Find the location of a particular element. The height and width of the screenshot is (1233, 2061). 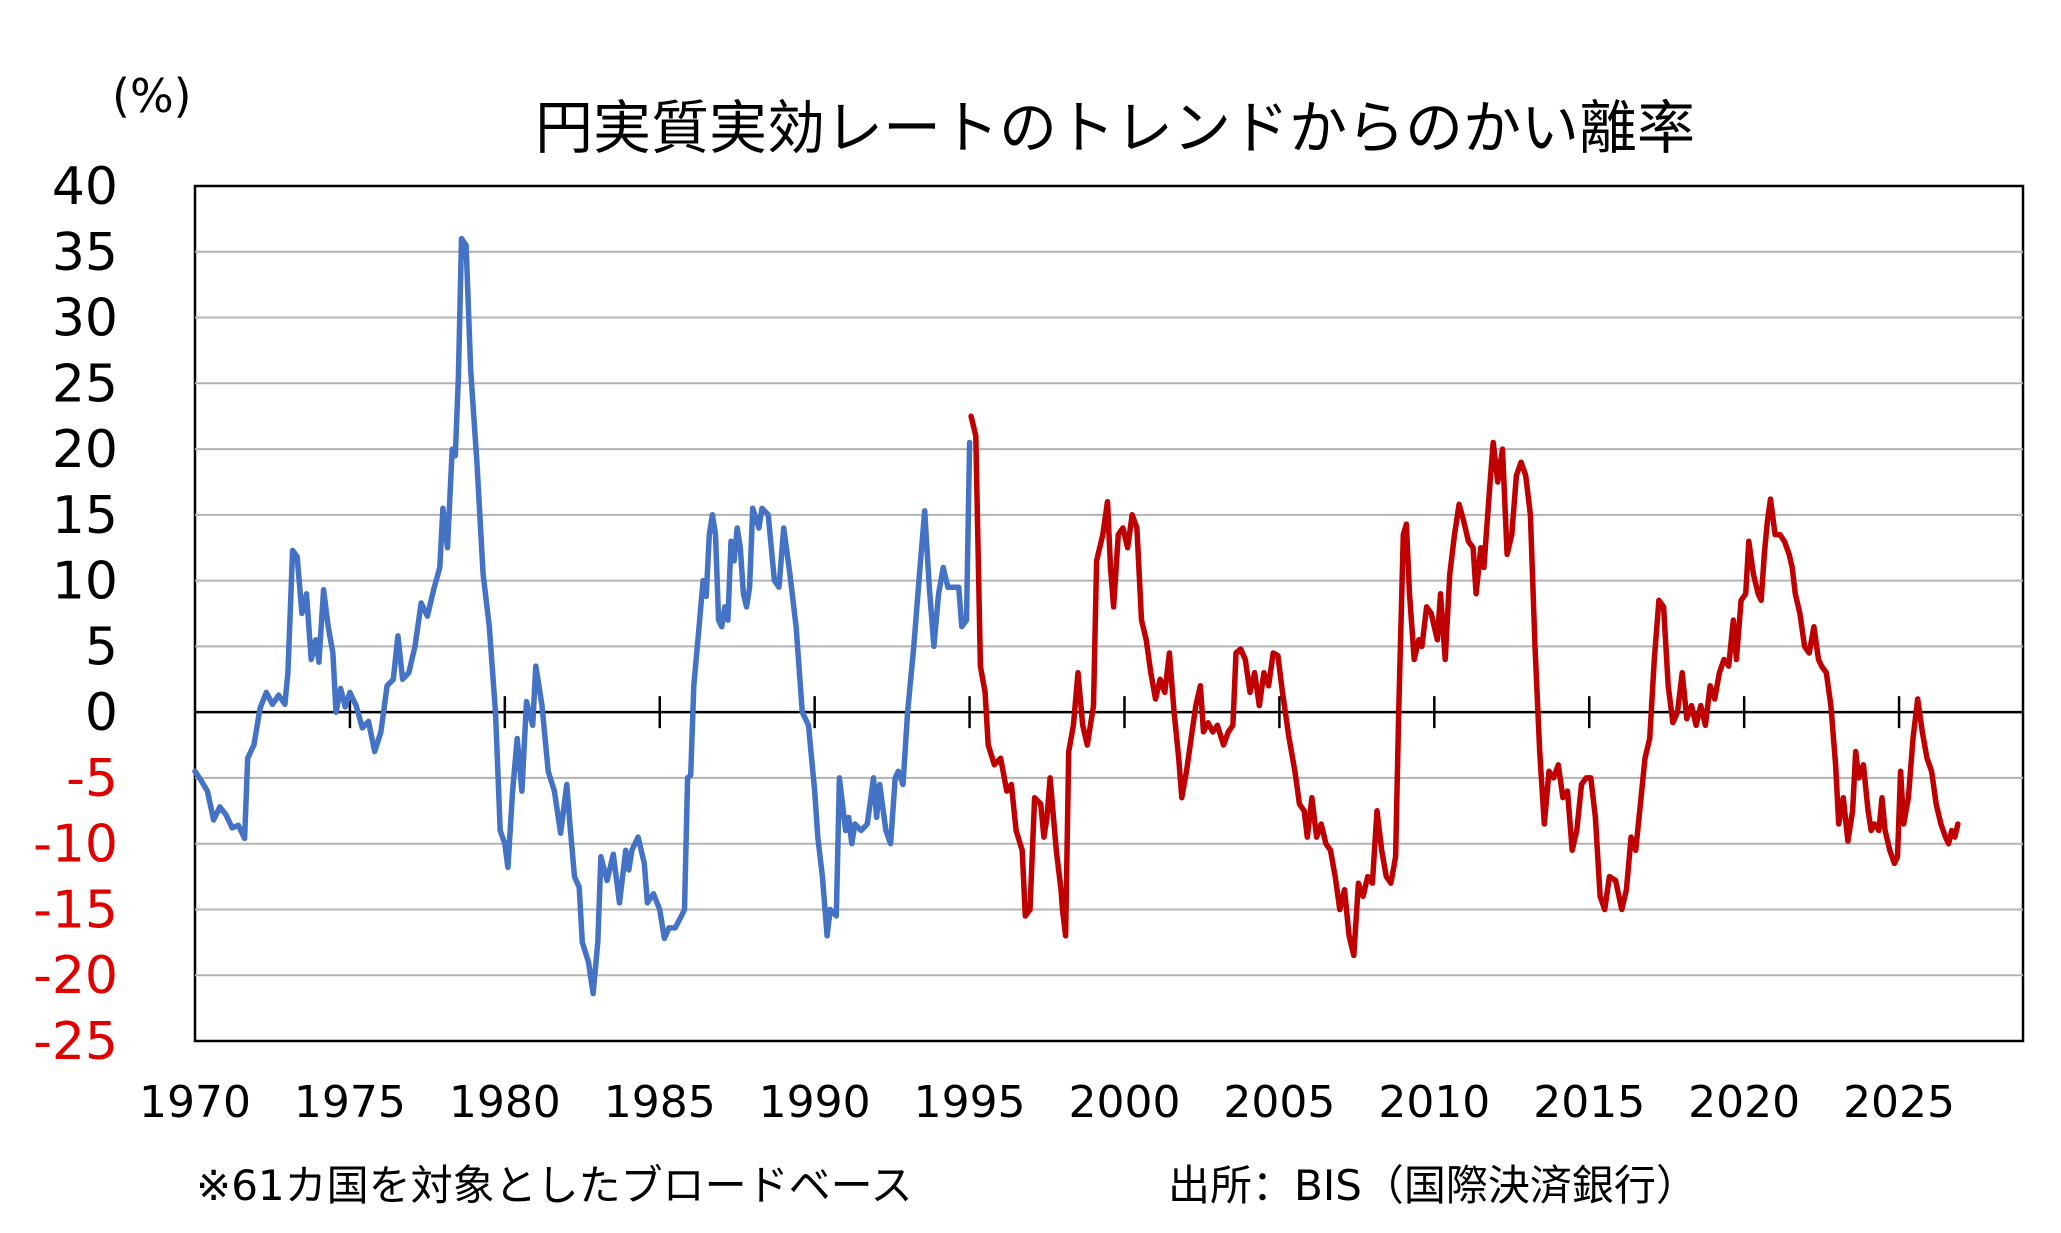

y-tick-label: 5 is located at coordinates (101, 647).